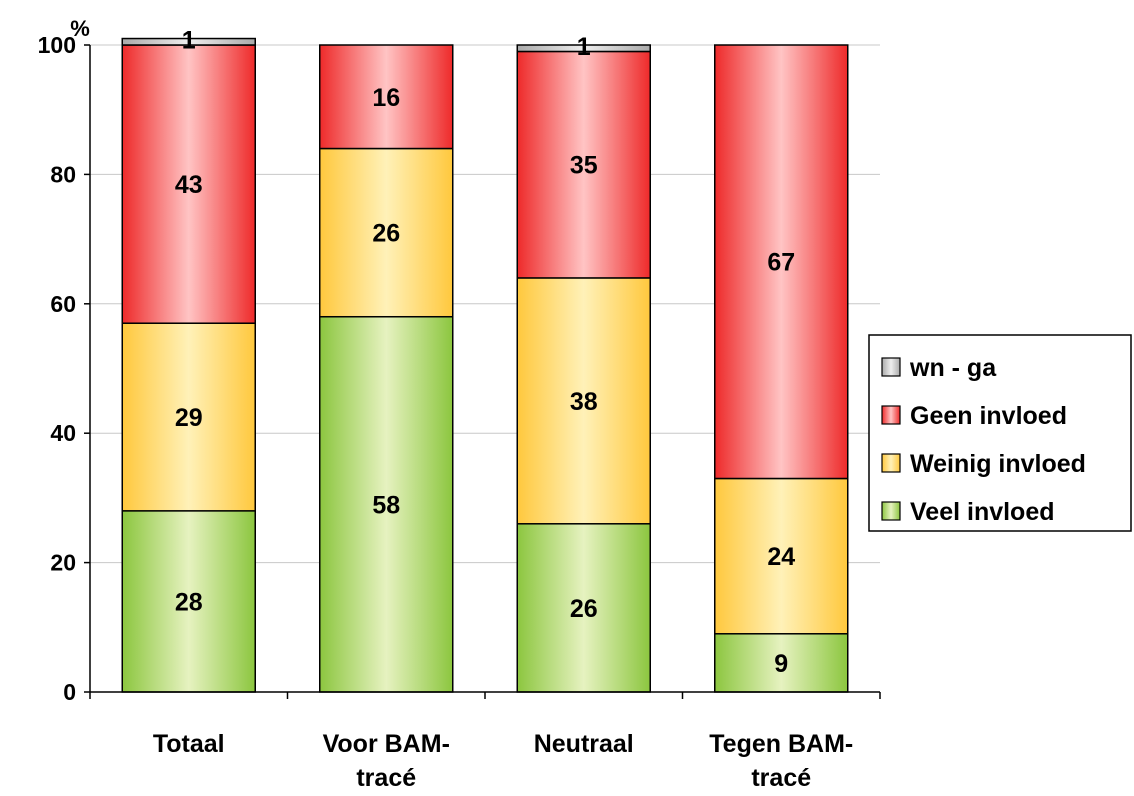 This screenshot has height=796, width=1134. I want to click on data-label: 24, so click(781, 557).